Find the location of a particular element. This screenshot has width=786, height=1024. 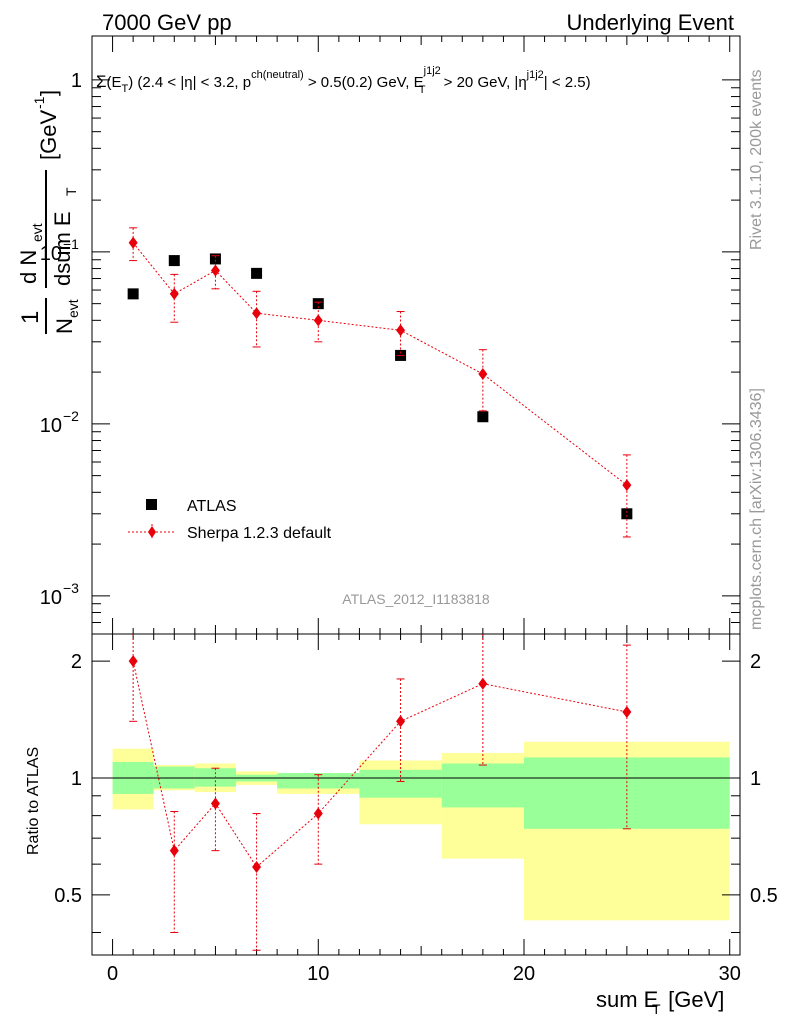

ratio-uncertainty-bands is located at coordinates (421, 831).